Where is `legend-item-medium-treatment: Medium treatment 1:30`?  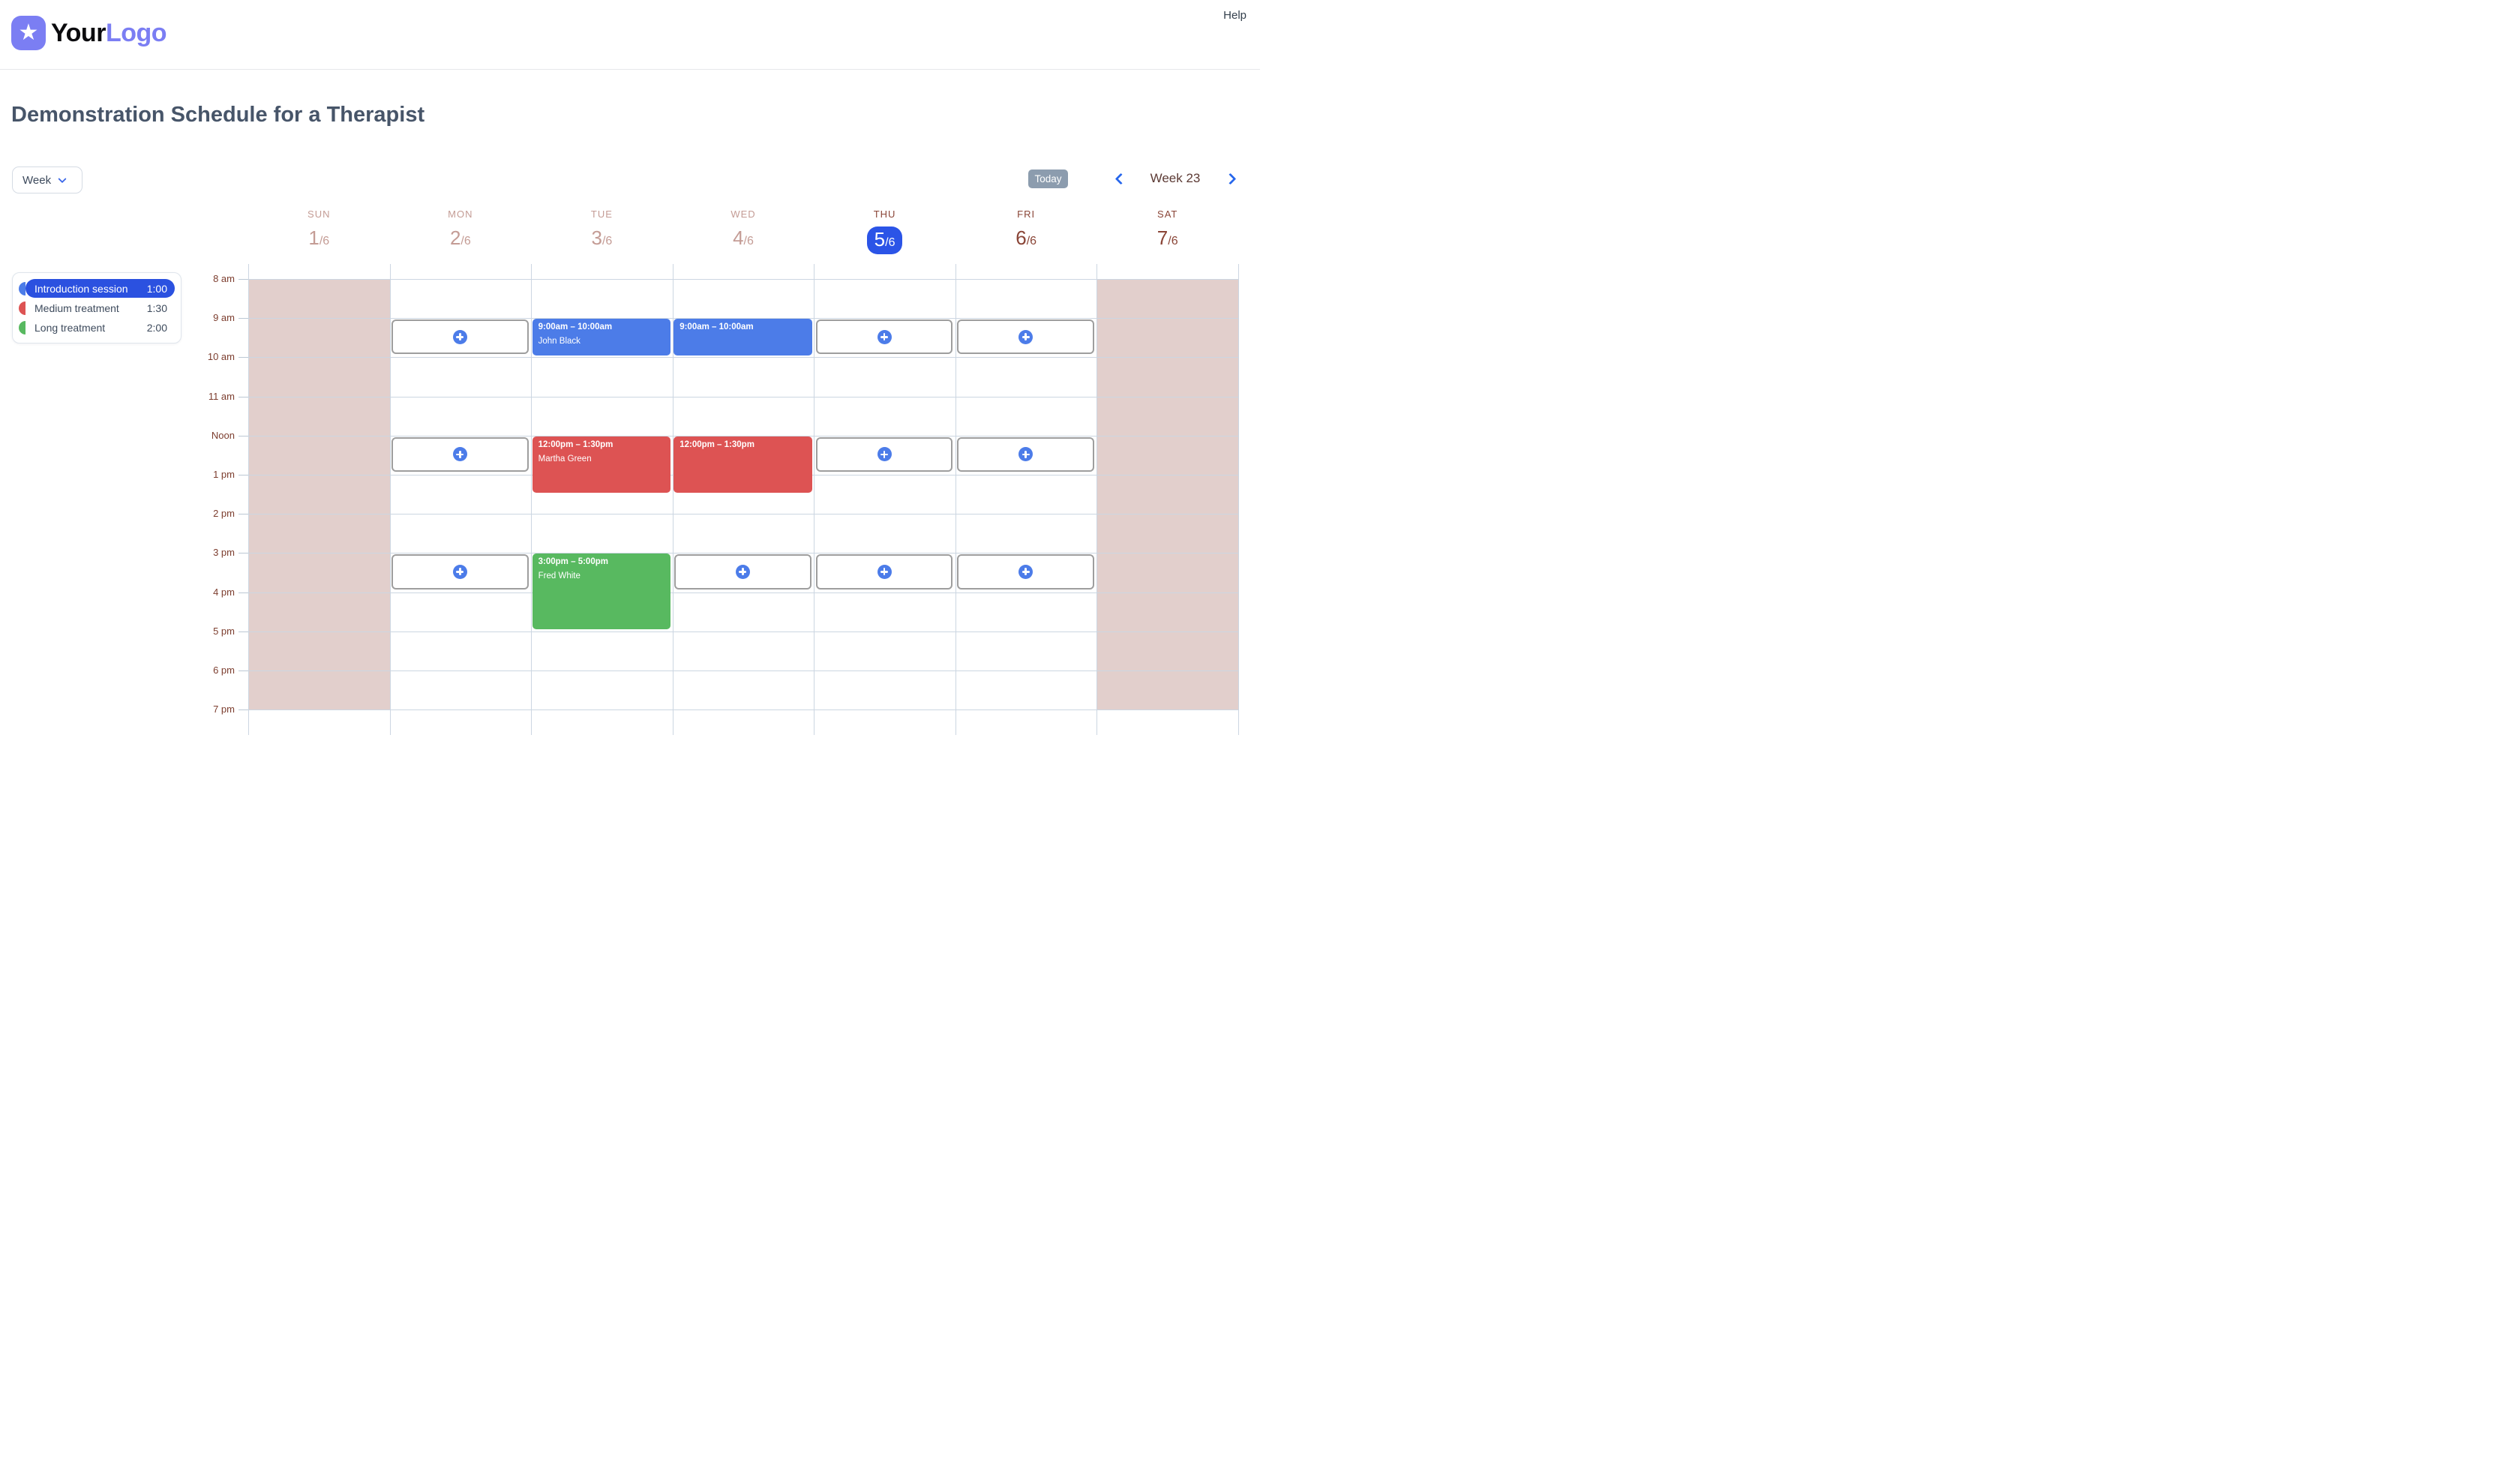
legend-item-medium-treatment: Medium treatment 1:30 is located at coordinates (97, 307).